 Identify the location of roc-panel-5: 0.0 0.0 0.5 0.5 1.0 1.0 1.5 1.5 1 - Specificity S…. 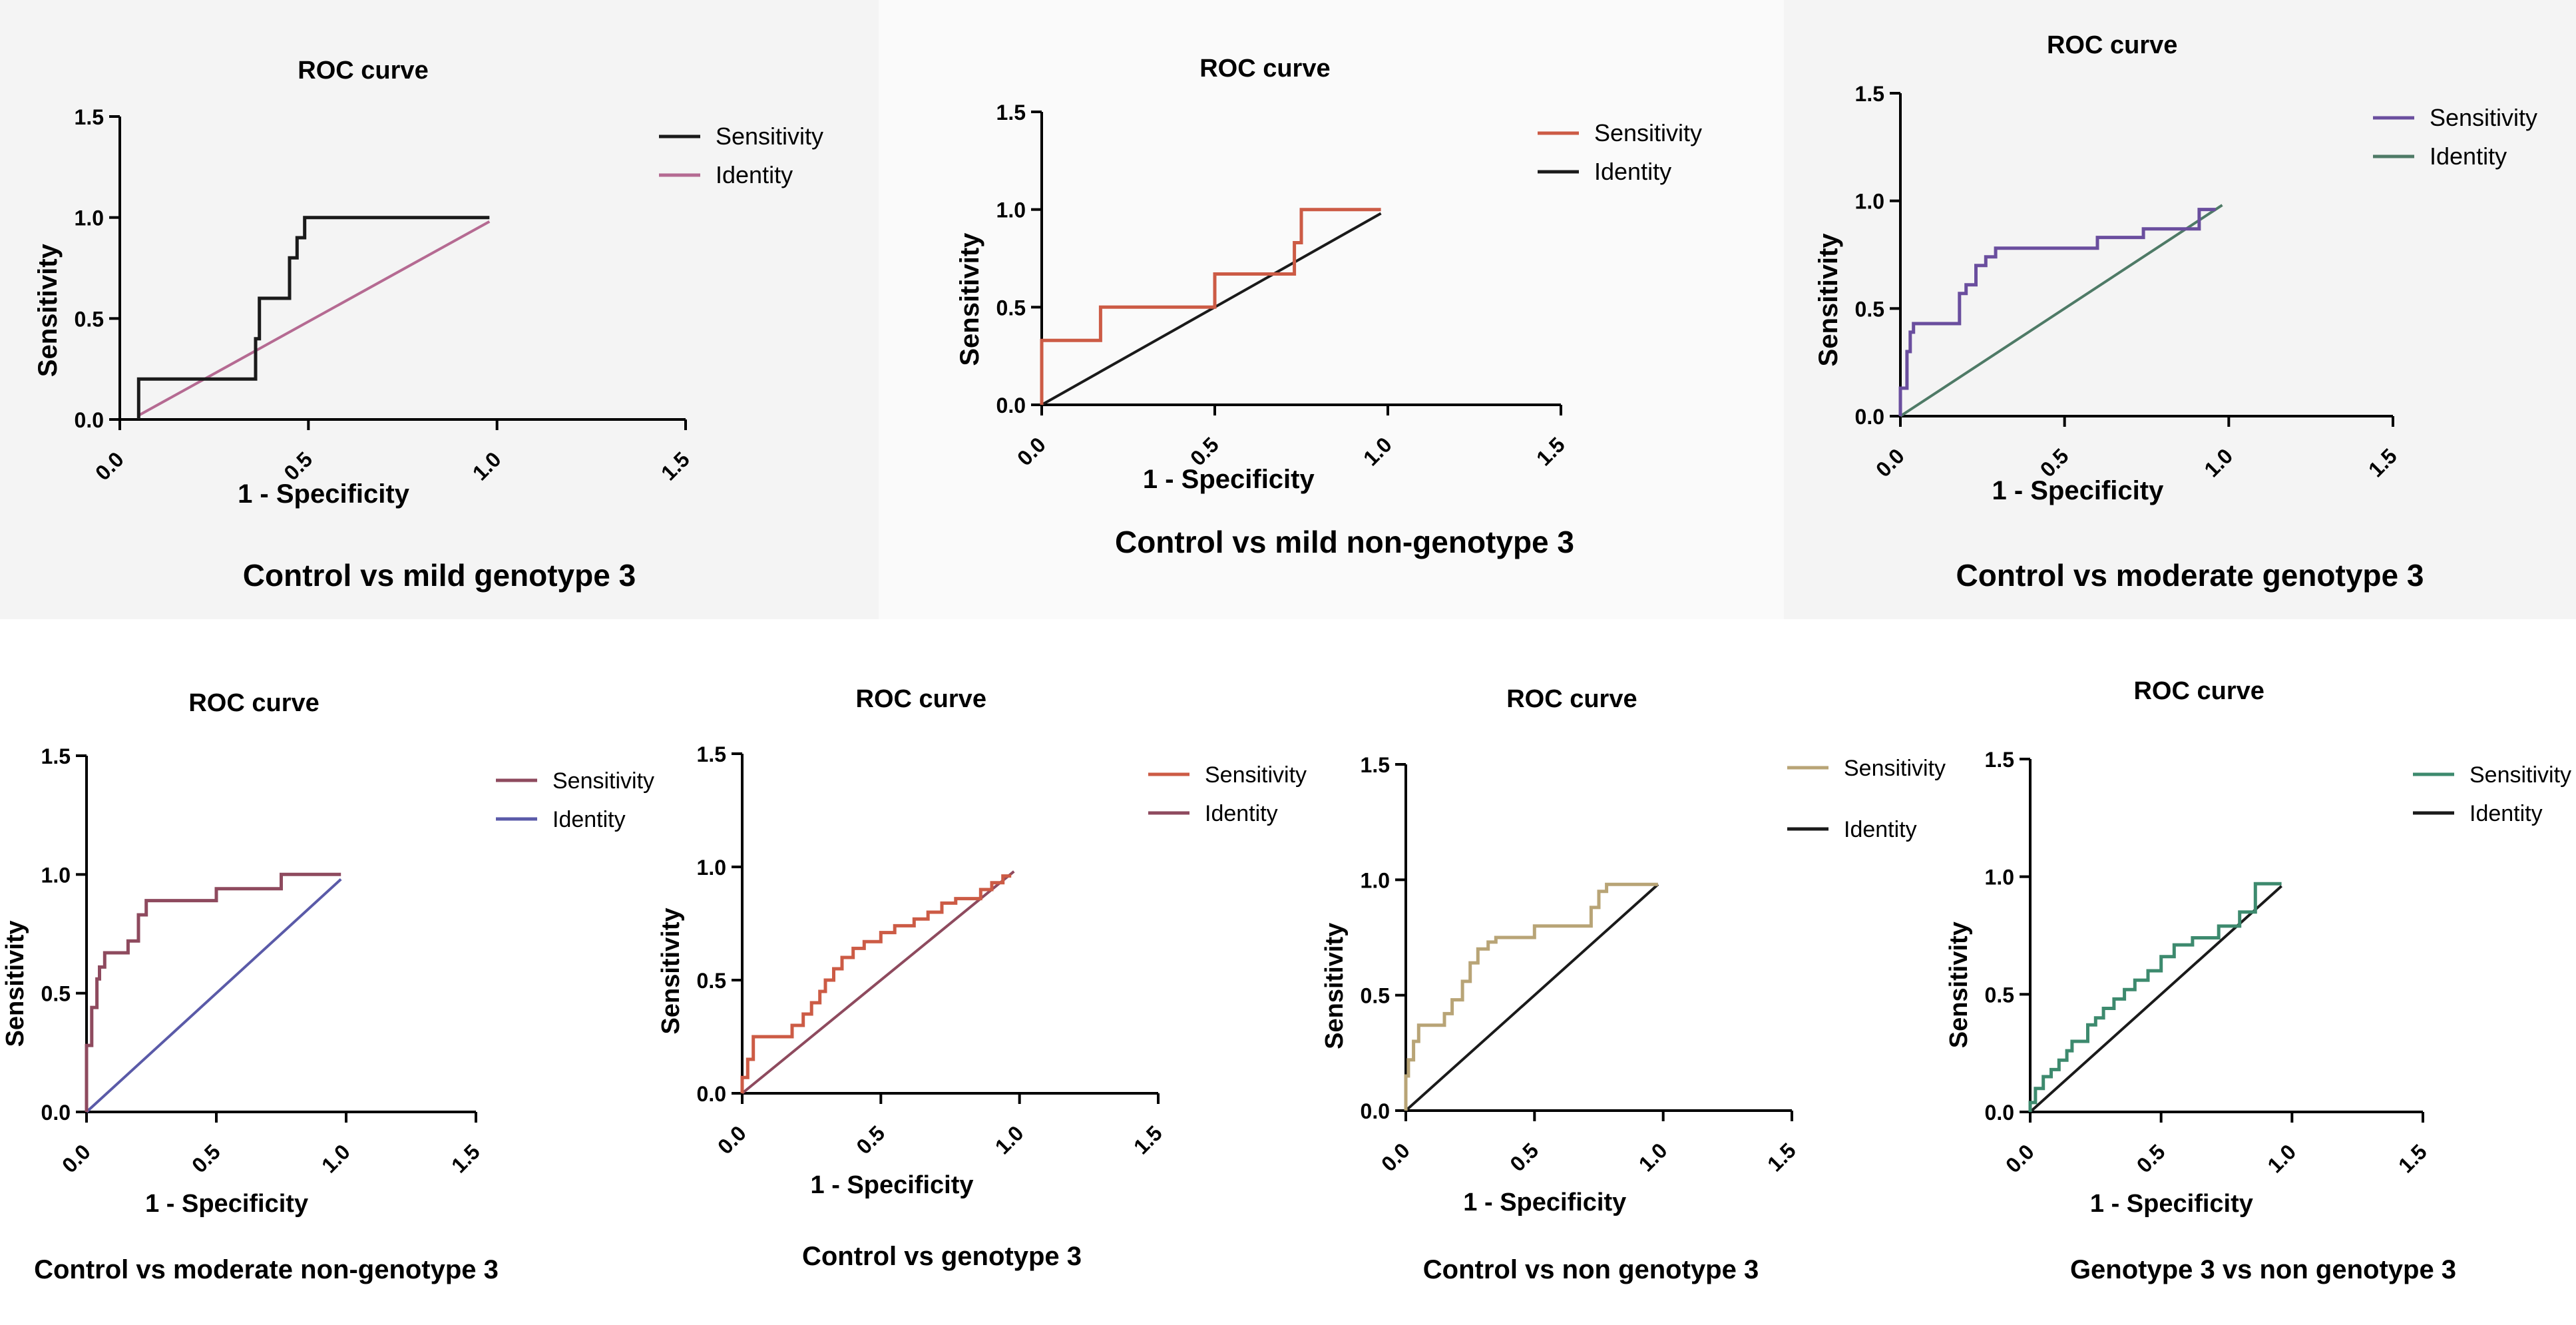
(982, 978).